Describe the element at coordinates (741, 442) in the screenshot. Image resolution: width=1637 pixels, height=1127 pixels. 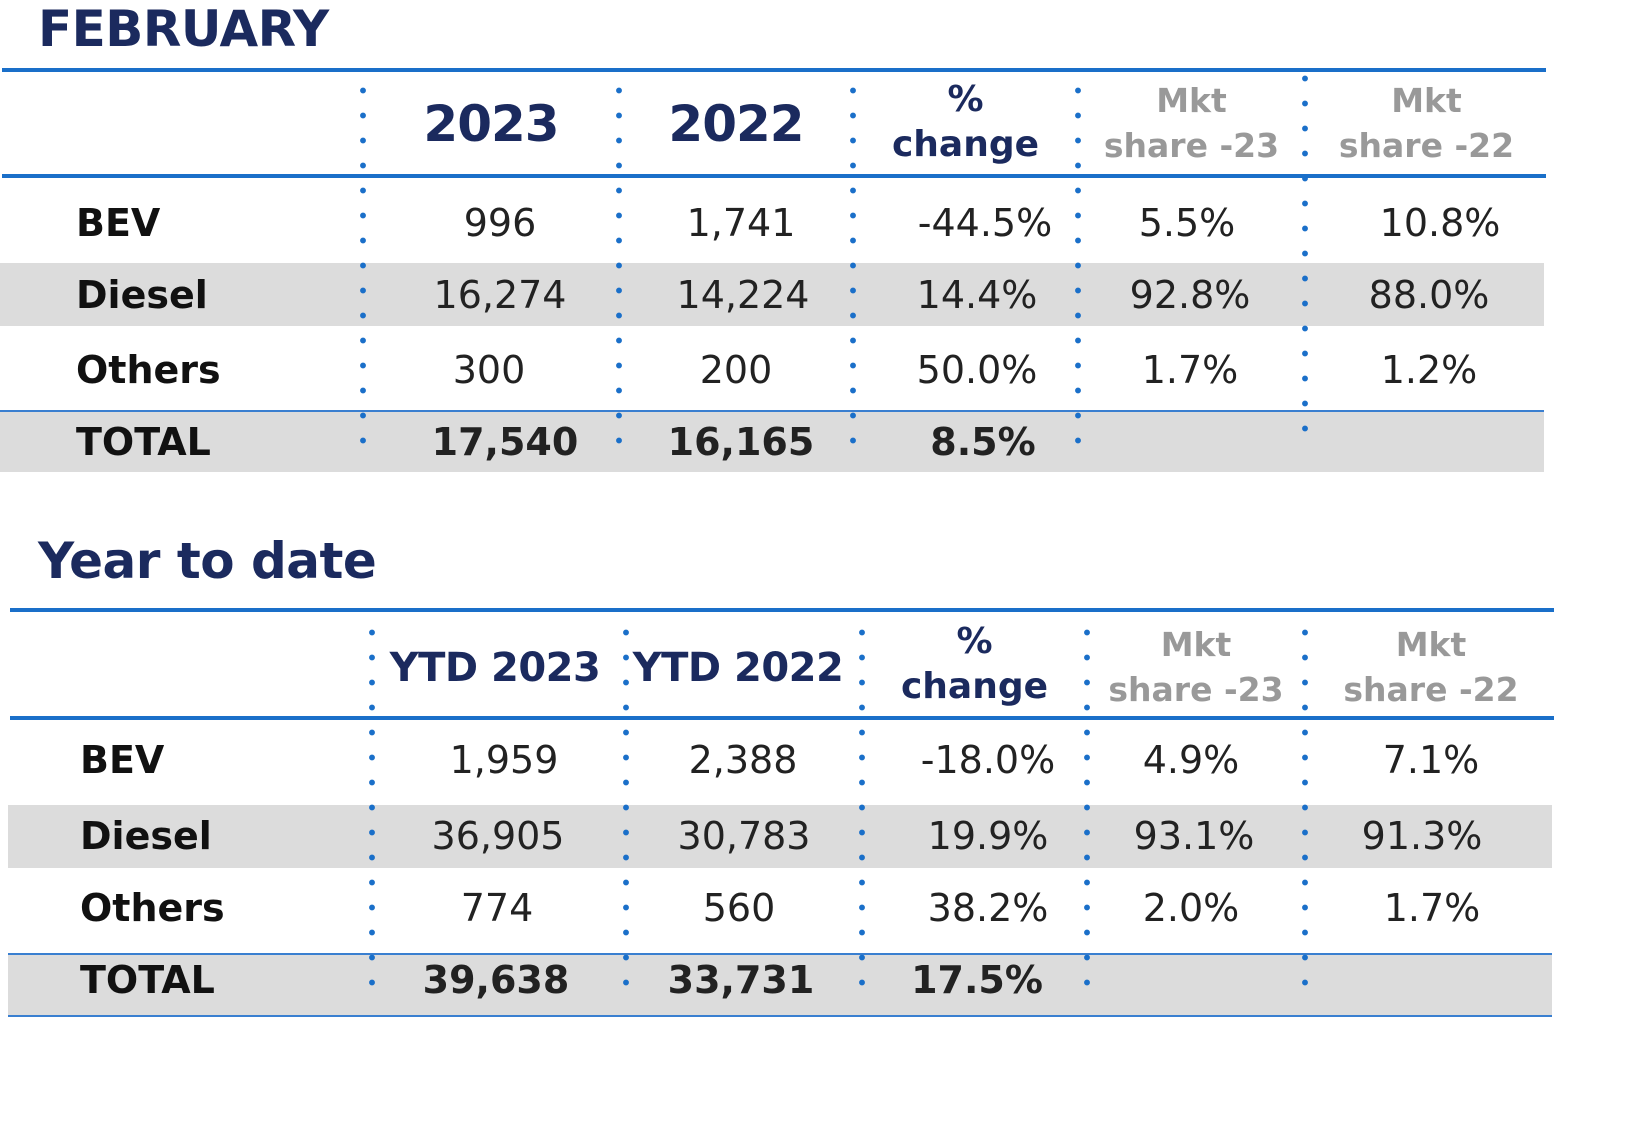
I see `table-cell: 16,165` at that location.